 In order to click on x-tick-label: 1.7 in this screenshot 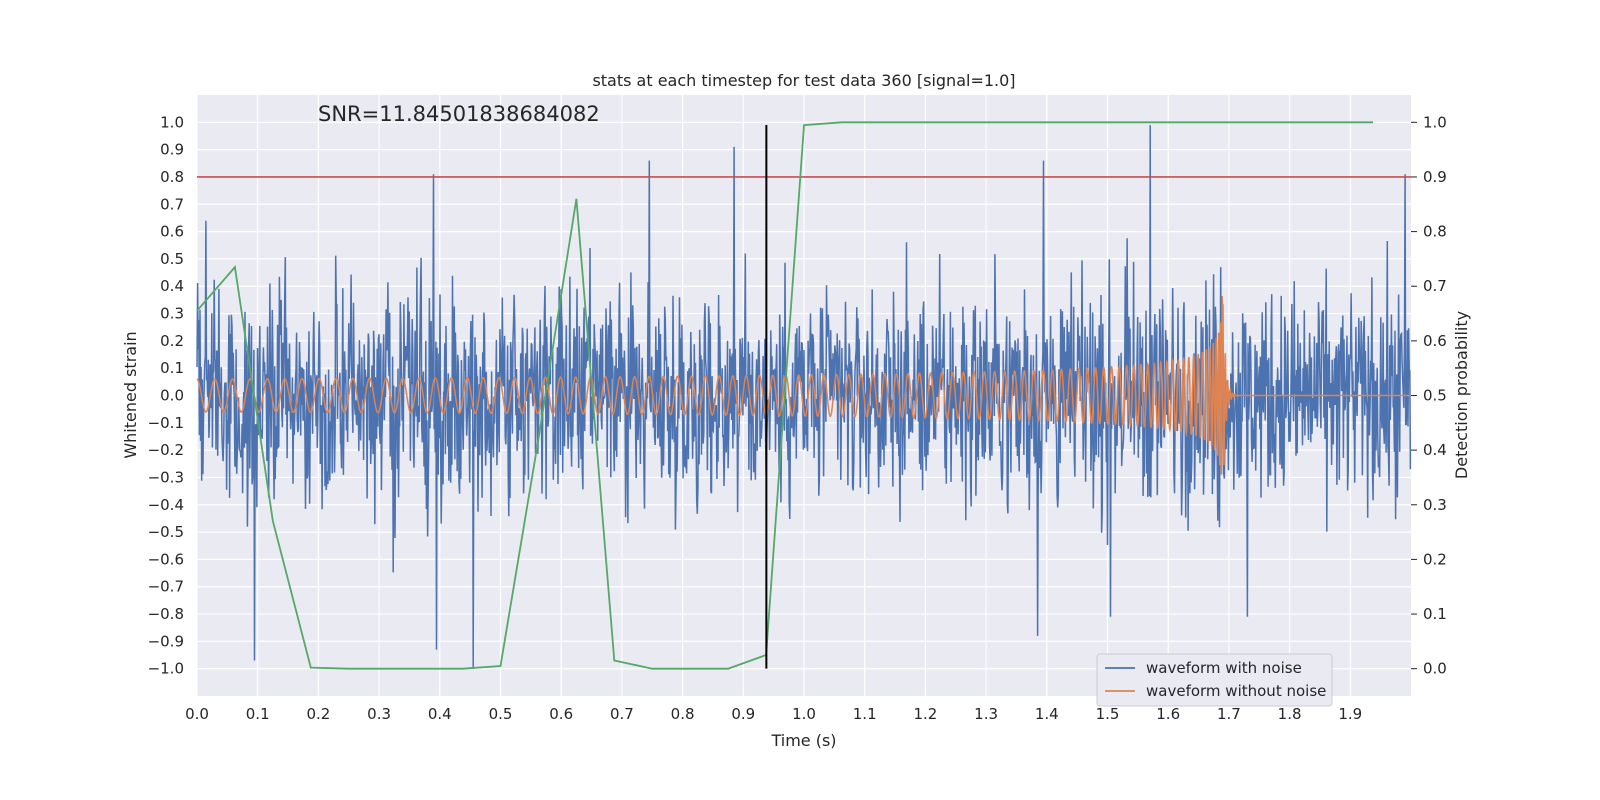, I will do `click(1229, 714)`.